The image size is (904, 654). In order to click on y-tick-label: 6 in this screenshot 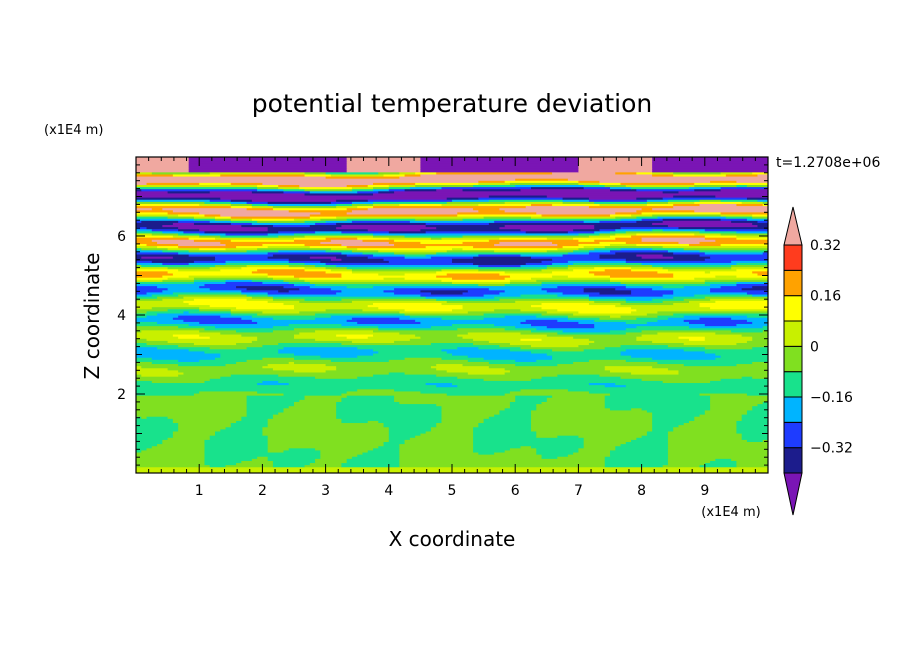, I will do `click(121, 237)`.